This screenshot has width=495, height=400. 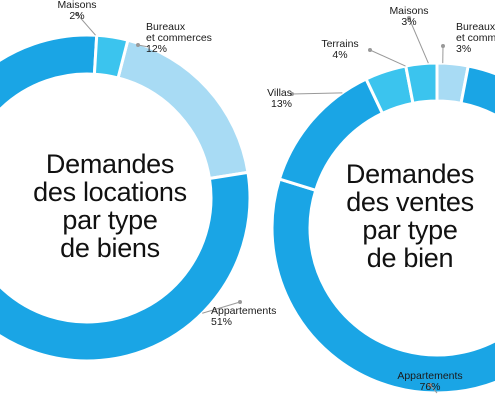 I want to click on sales-title-line-1: Demandes, so click(x=410, y=174).